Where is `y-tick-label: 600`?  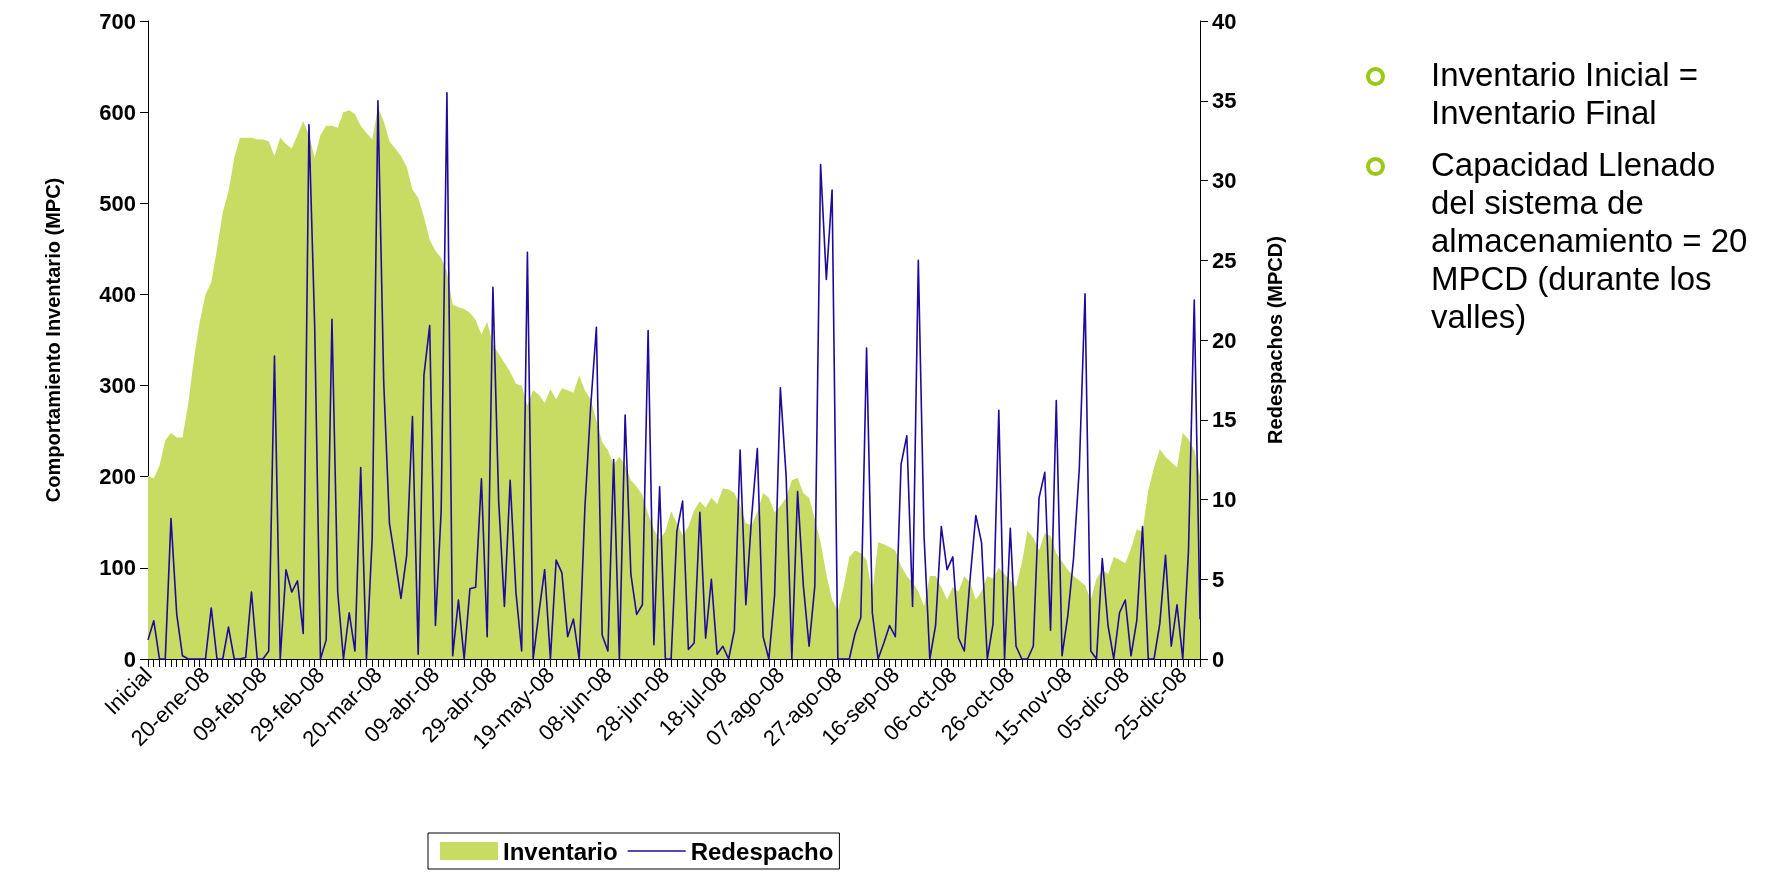
y-tick-label: 600 is located at coordinates (117, 112).